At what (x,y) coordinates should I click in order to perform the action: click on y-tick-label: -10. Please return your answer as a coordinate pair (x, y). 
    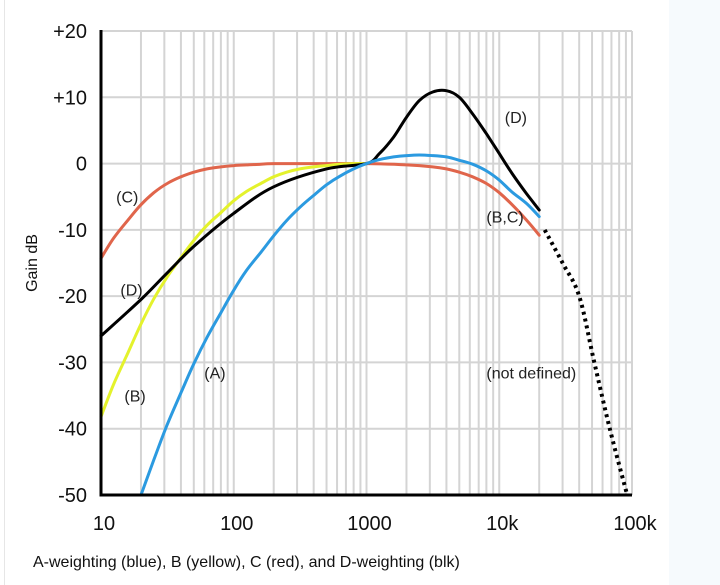
    Looking at the image, I should click on (72, 231).